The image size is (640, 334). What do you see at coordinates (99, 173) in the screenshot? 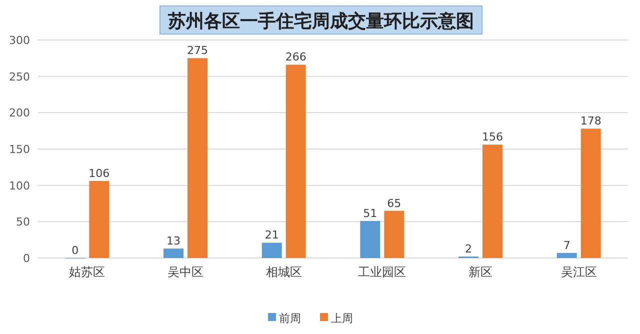
I see `data-label: 106` at bounding box center [99, 173].